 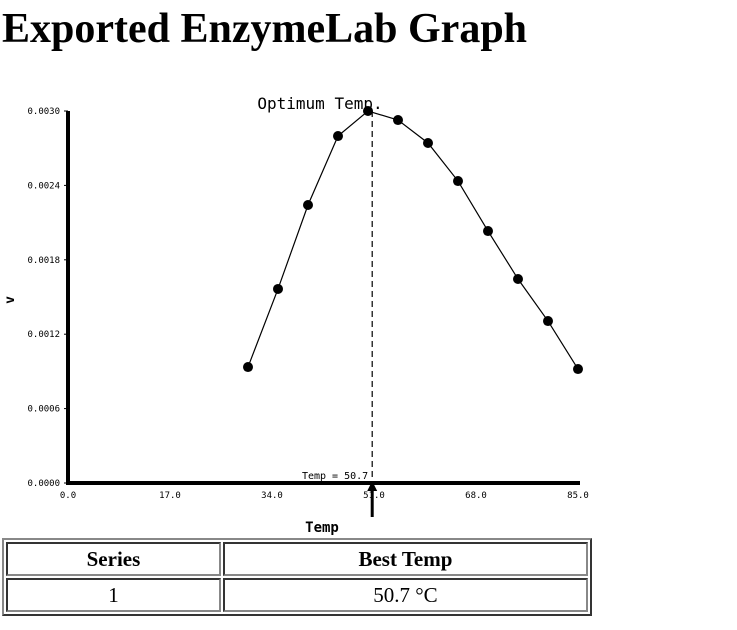 What do you see at coordinates (265, 29) in the screenshot?
I see `page-title: Exported EnzymeLab Graph` at bounding box center [265, 29].